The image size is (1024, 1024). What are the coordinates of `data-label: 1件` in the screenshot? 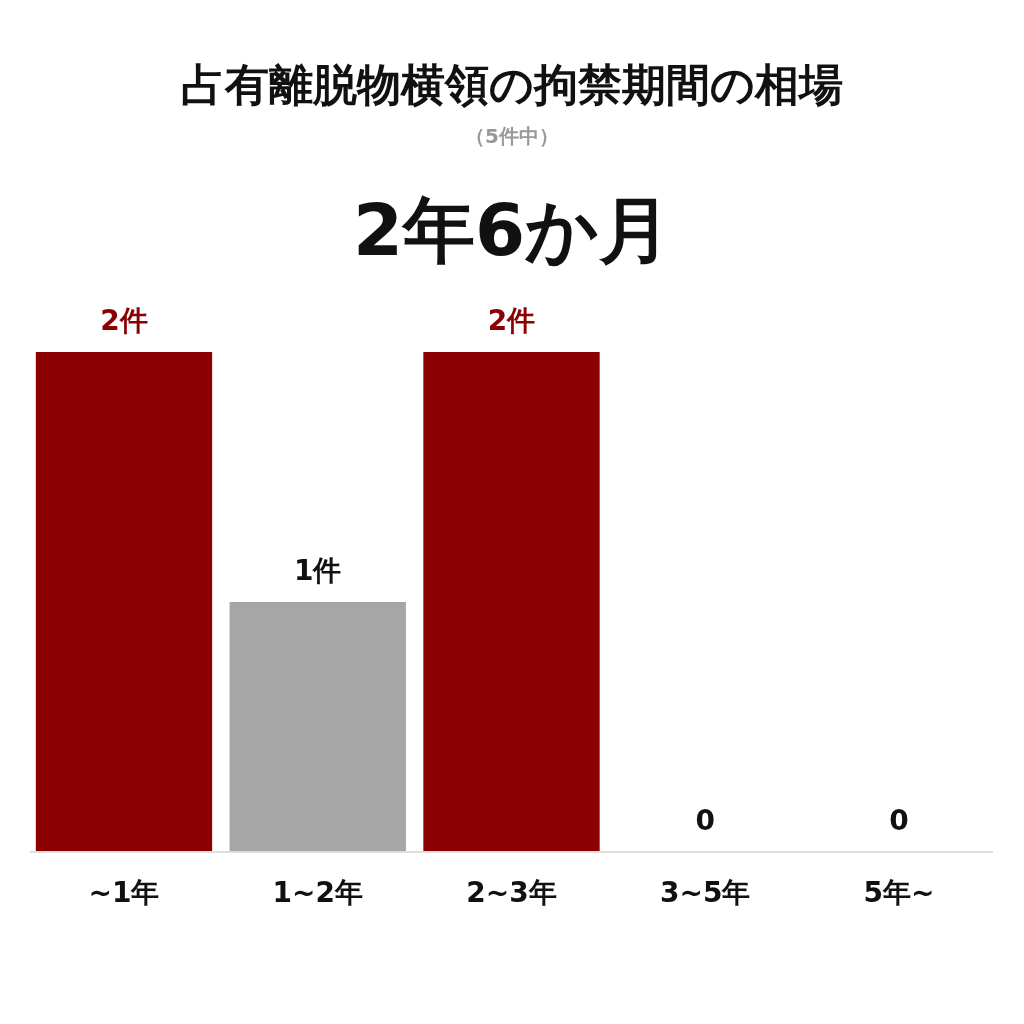 It's located at (318, 570).